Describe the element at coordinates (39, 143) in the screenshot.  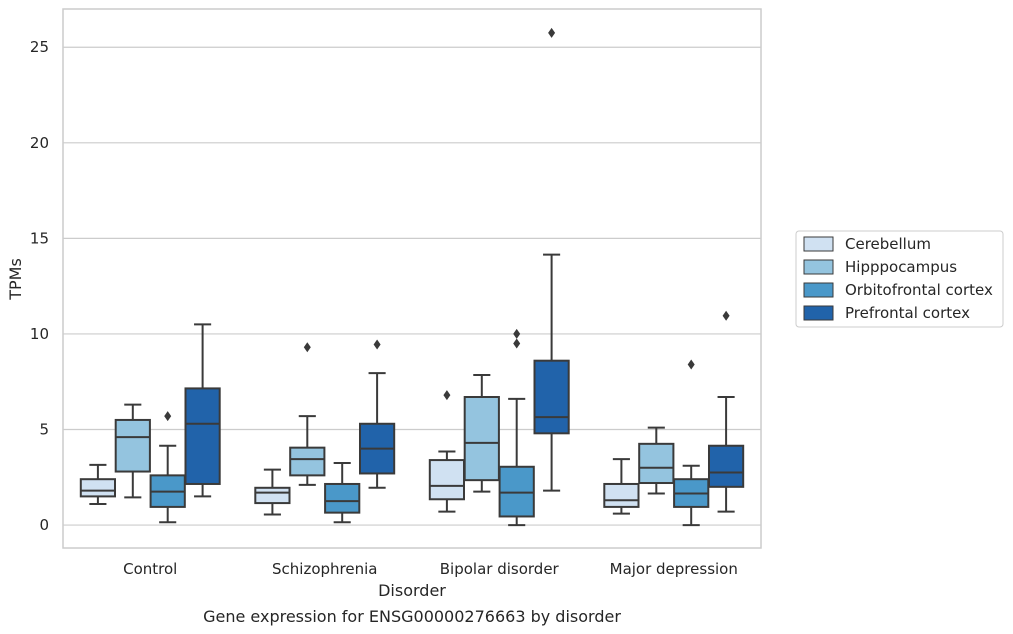
I see `y-tick-label: 20` at that location.